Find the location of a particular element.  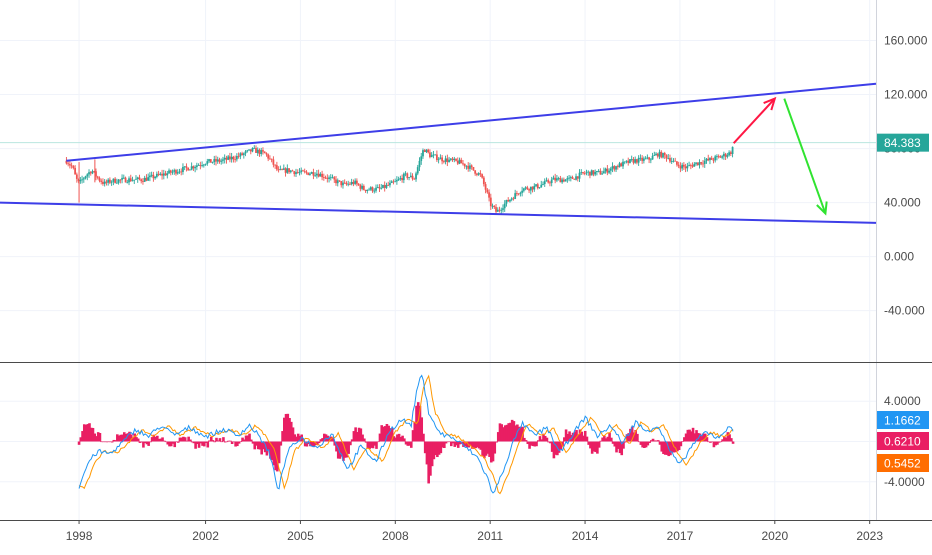

last-price-badge: 84.383 is located at coordinates (903, 142).